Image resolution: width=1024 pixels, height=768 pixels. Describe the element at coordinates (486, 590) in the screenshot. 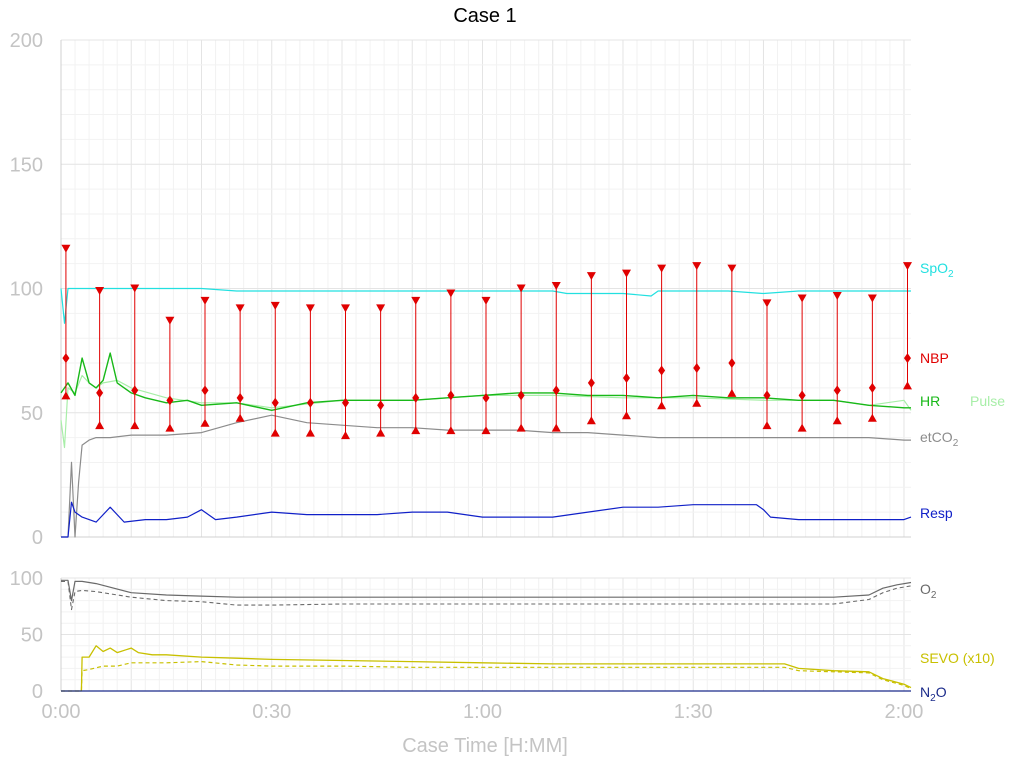

I see `series-line-o2` at that location.